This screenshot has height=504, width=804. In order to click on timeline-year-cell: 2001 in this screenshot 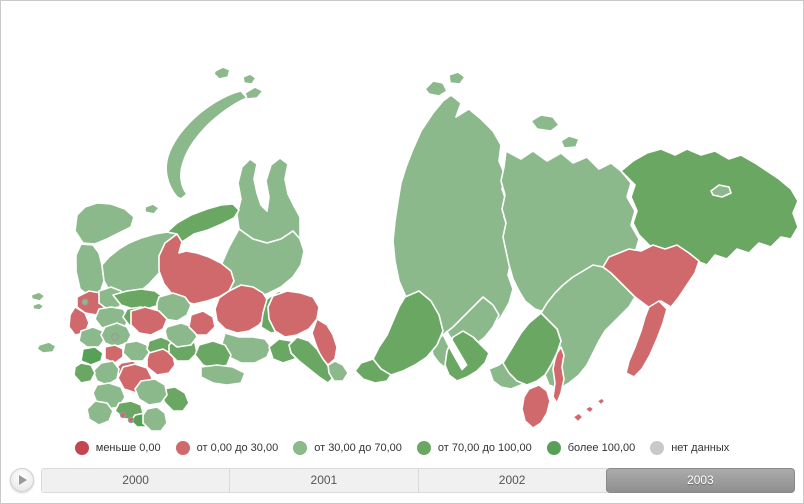, I will do `click(324, 480)`.